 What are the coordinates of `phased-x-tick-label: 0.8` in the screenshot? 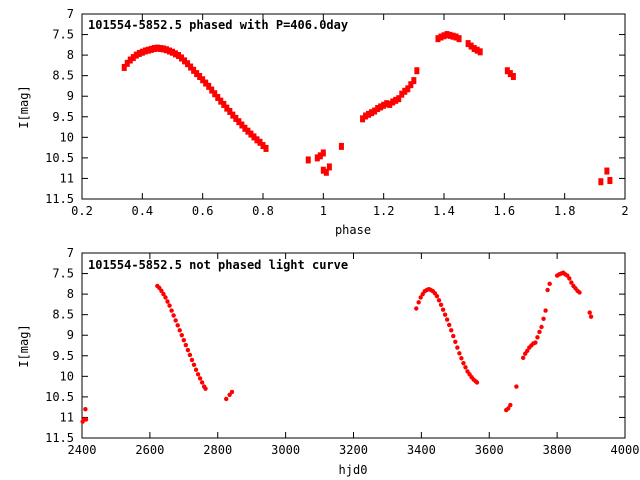 It's located at (263, 211).